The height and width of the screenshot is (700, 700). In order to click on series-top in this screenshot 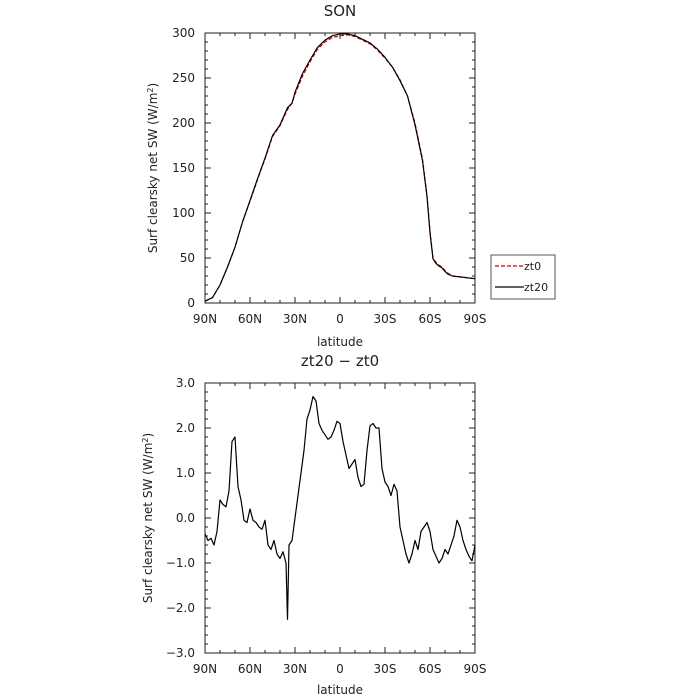, I will do `click(340, 167)`.